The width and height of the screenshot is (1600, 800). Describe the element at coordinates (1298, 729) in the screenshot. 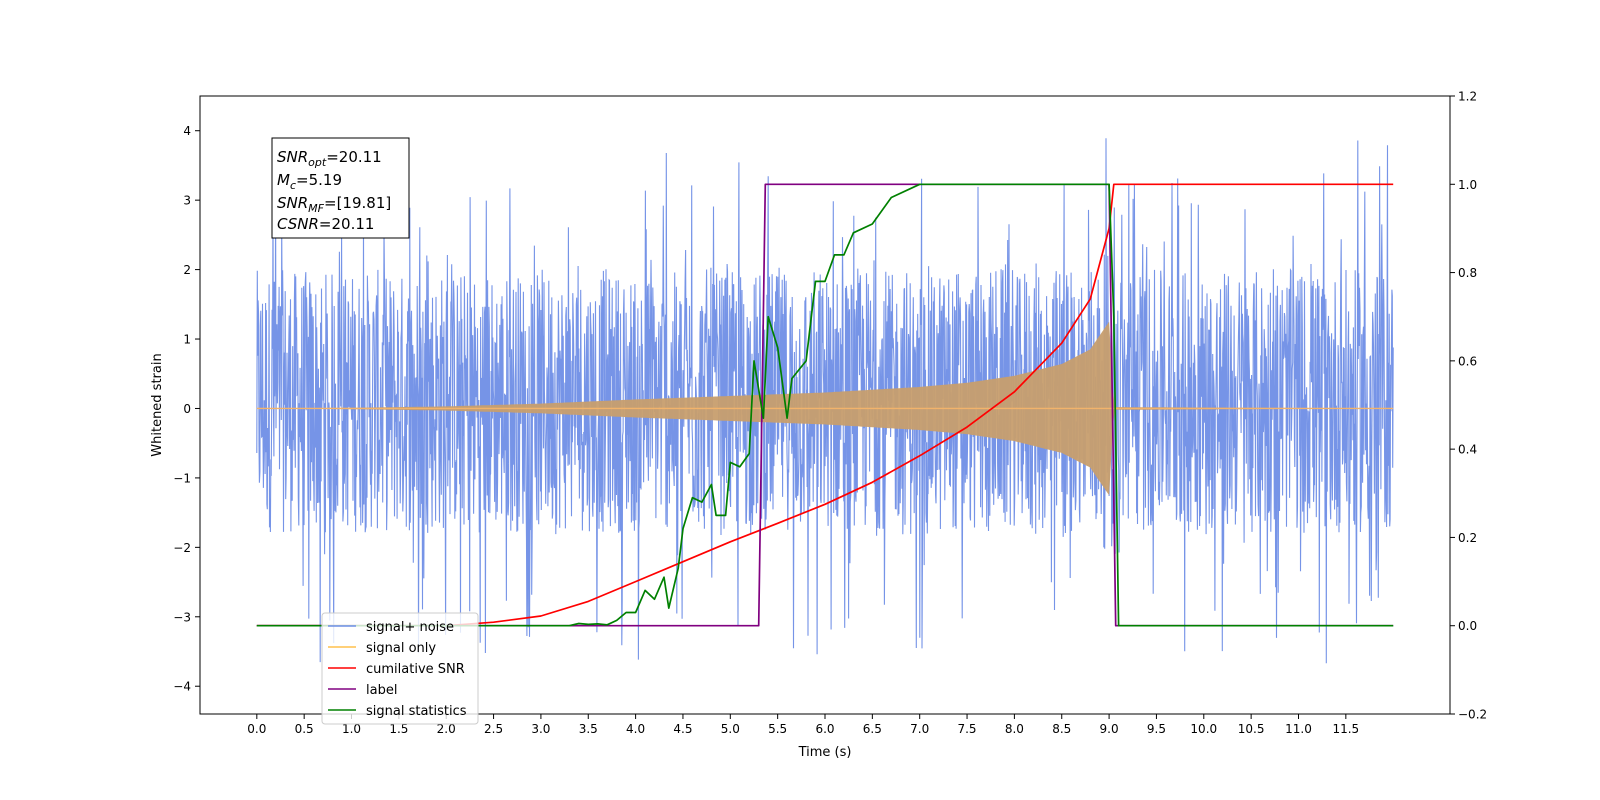

I see `x-tick-label: 11.0` at that location.